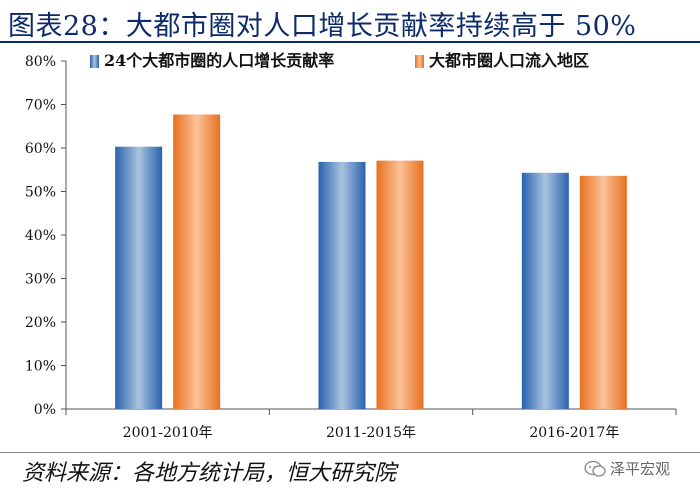 The width and height of the screenshot is (700, 489). What do you see at coordinates (45, 410) in the screenshot?
I see `y-tick-label: 0%` at bounding box center [45, 410].